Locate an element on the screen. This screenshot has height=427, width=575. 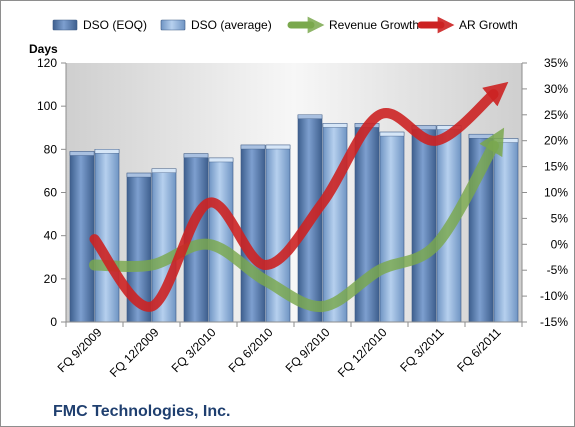
right-tick-label-0: -15% is located at coordinates (554, 322).